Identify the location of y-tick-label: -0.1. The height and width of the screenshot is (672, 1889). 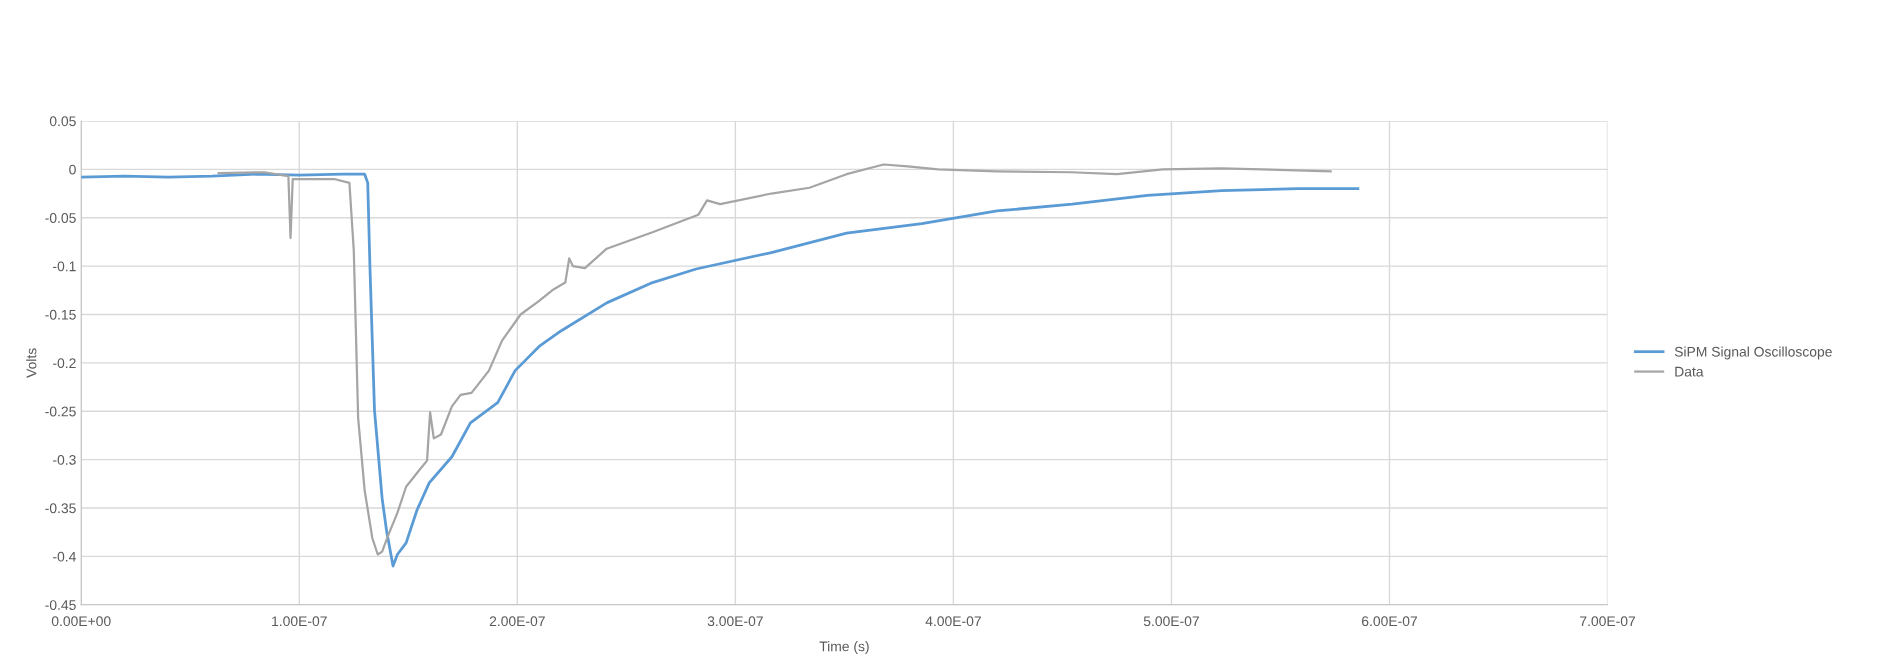
(64, 266).